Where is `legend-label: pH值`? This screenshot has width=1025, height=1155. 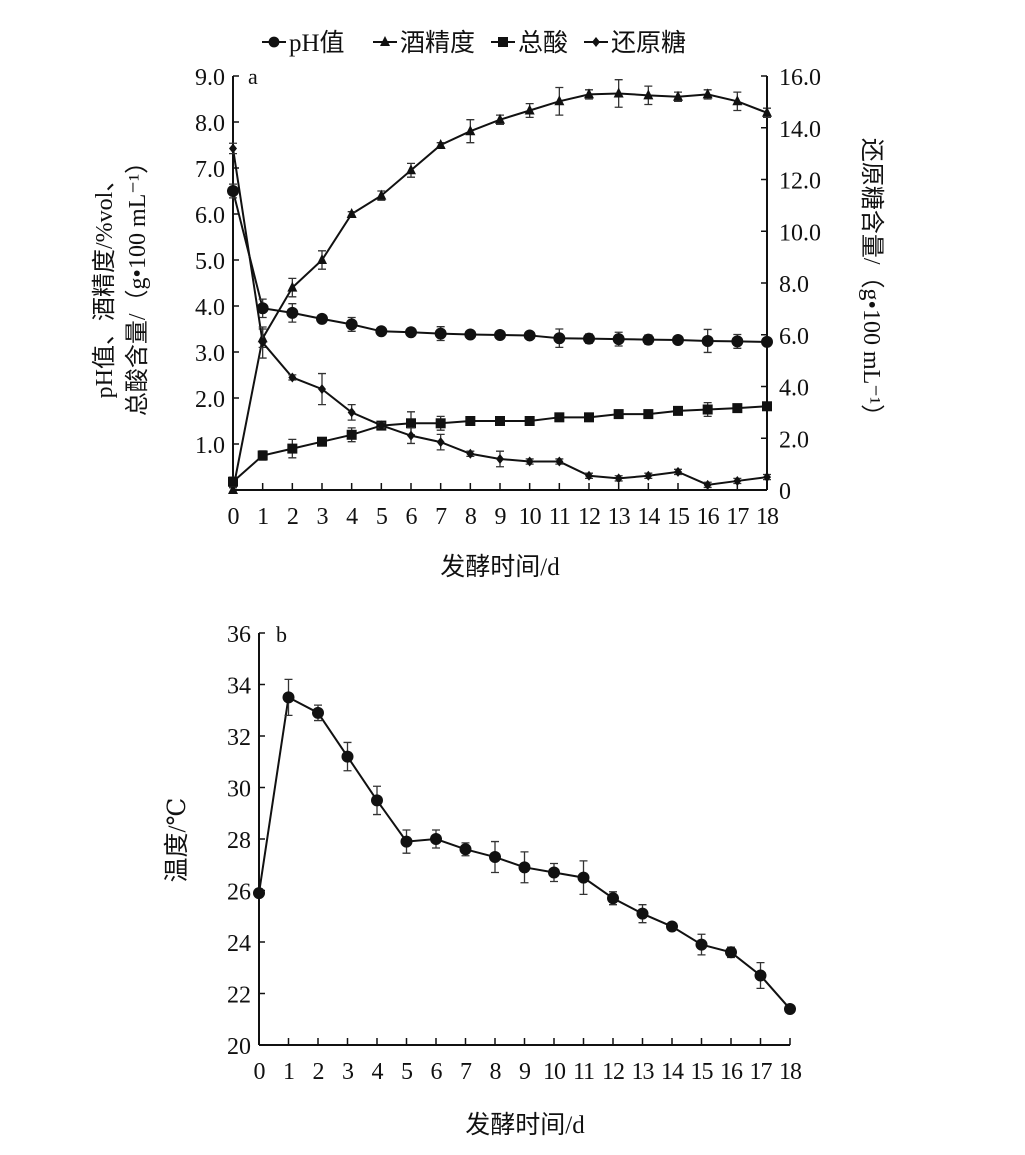 legend-label: pH值 is located at coordinates (317, 43).